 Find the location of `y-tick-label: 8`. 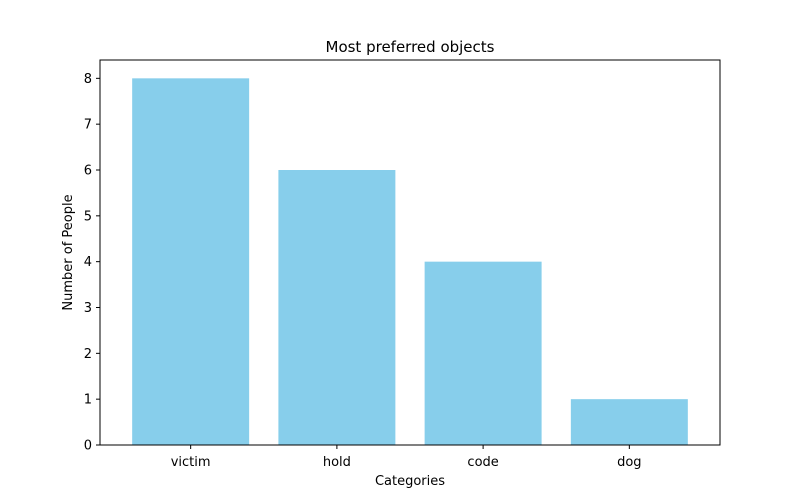

y-tick-label: 8 is located at coordinates (88, 79).